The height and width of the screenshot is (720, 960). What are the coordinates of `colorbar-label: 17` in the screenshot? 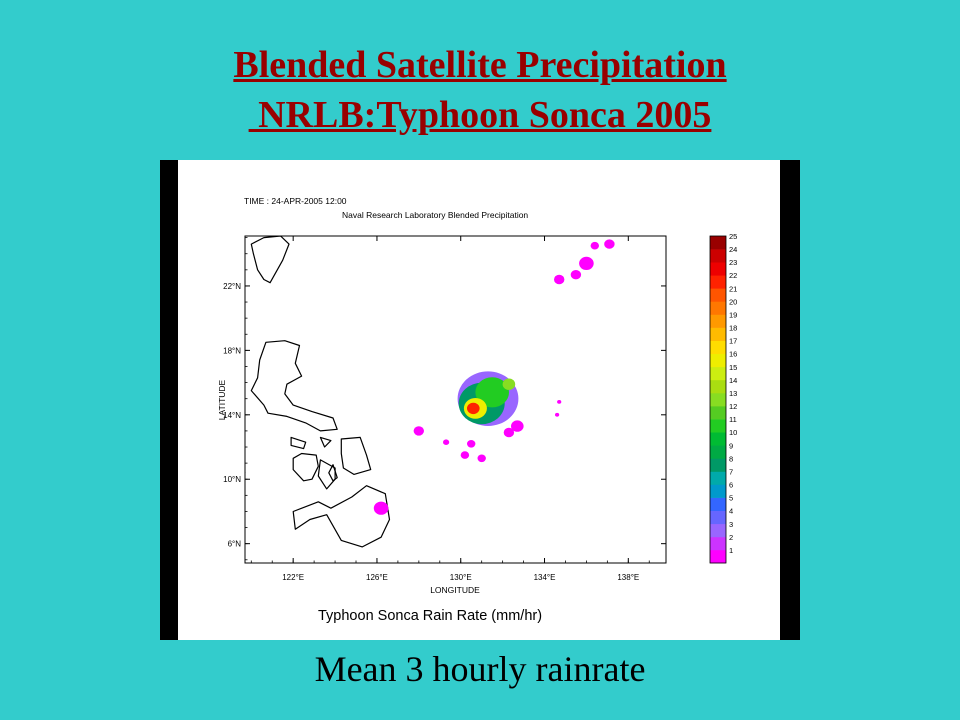 It's located at (733, 341).